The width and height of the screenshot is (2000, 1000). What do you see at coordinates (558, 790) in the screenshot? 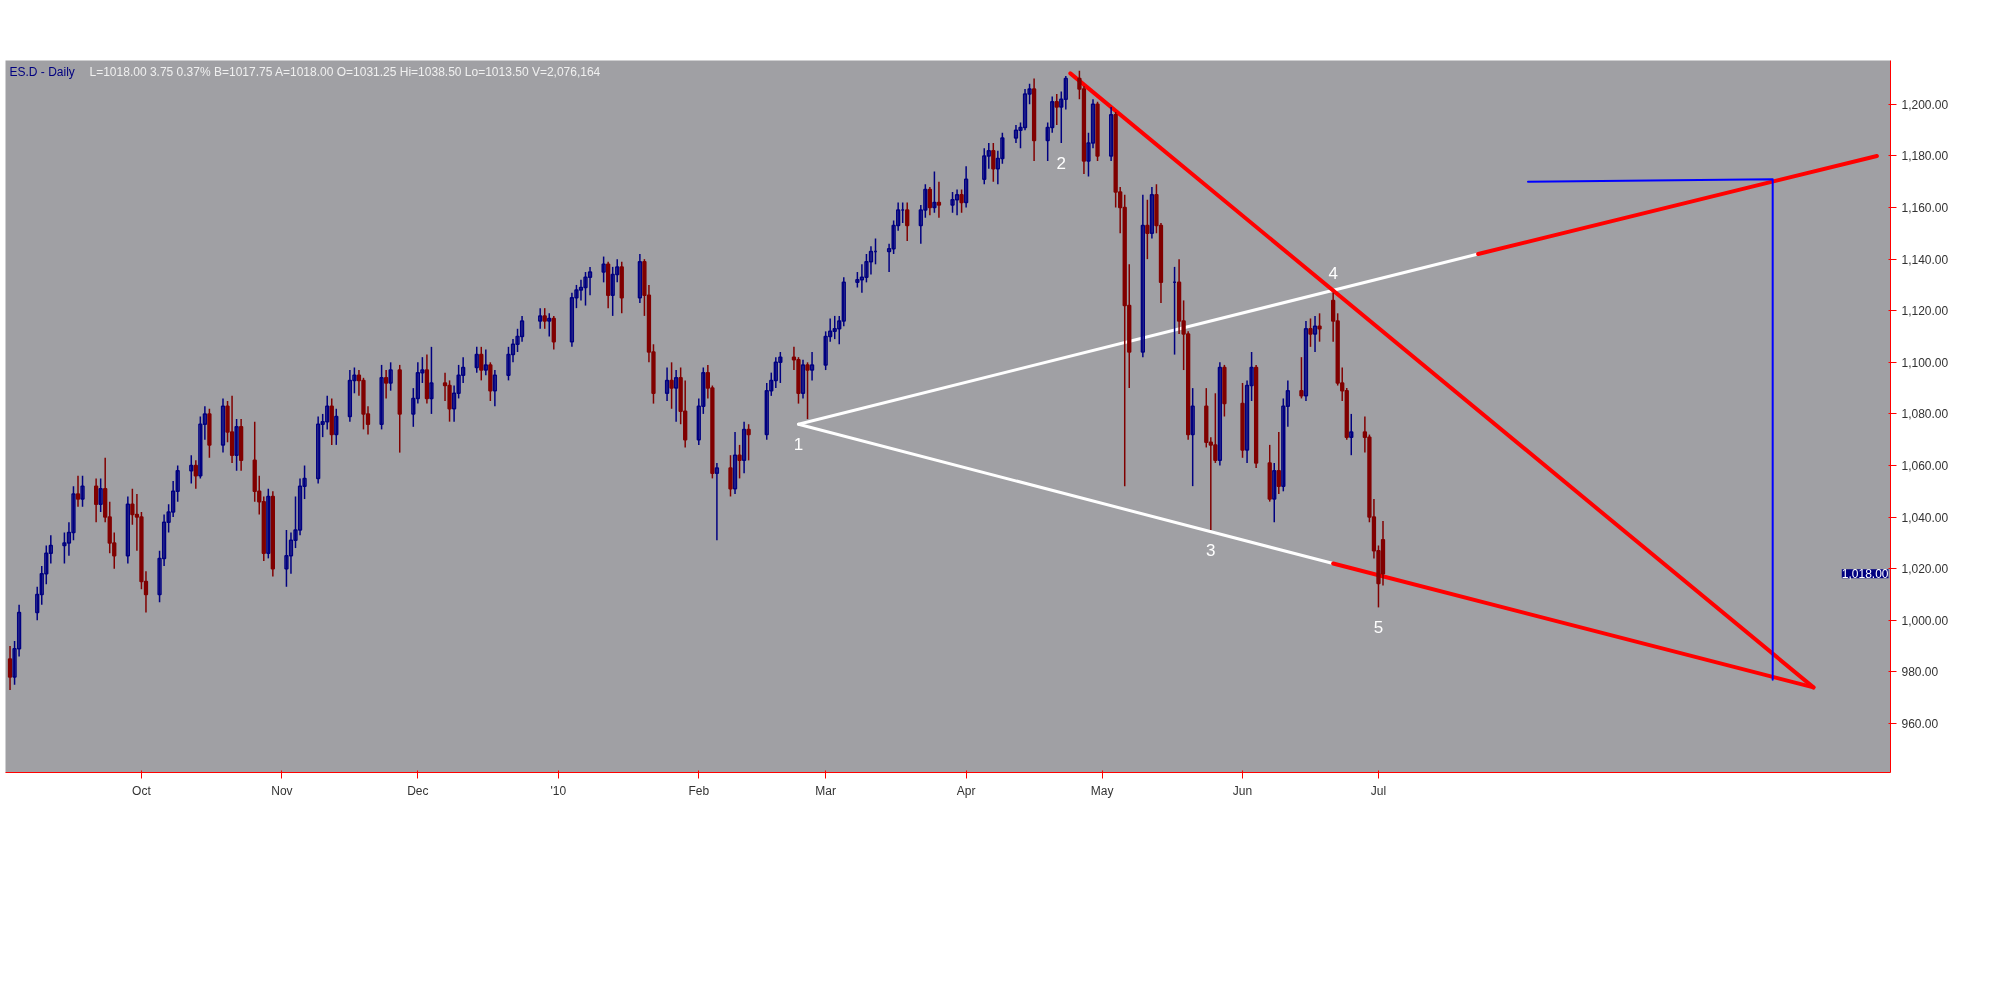
I see `x-tick-label: '10` at bounding box center [558, 790].